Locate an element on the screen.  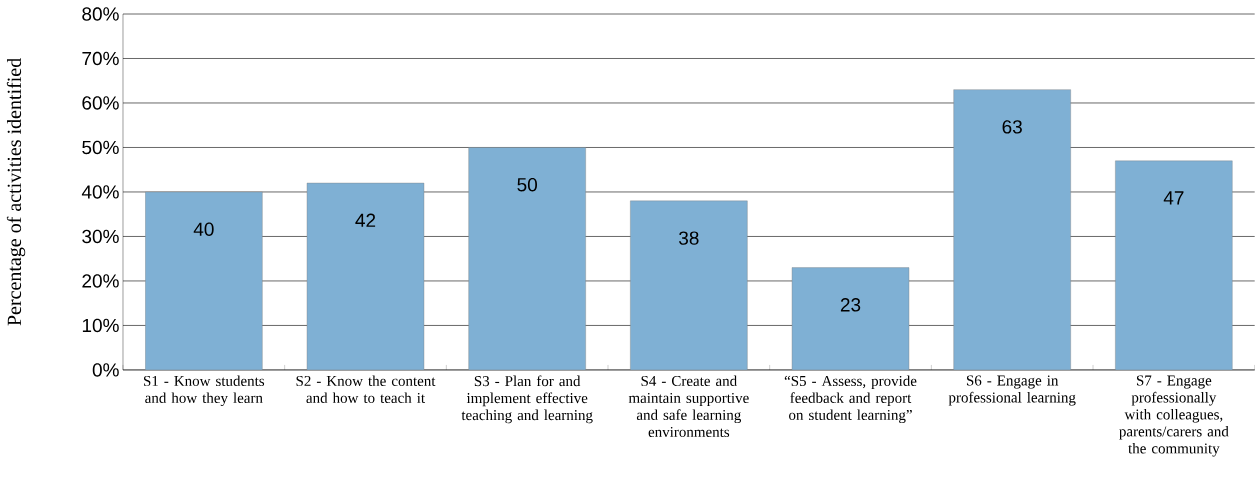
x-tick-label: S1 - Know students and how they learn is located at coordinates (204, 391).